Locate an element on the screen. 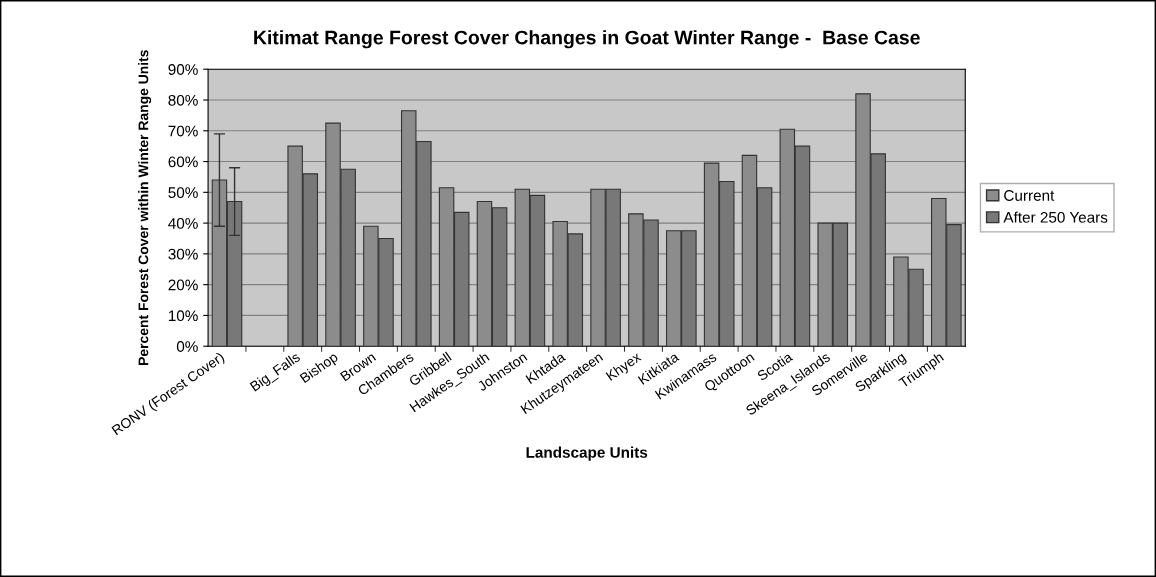 This screenshot has width=1156, height=577. y-tick-label: 40% is located at coordinates (183, 223).